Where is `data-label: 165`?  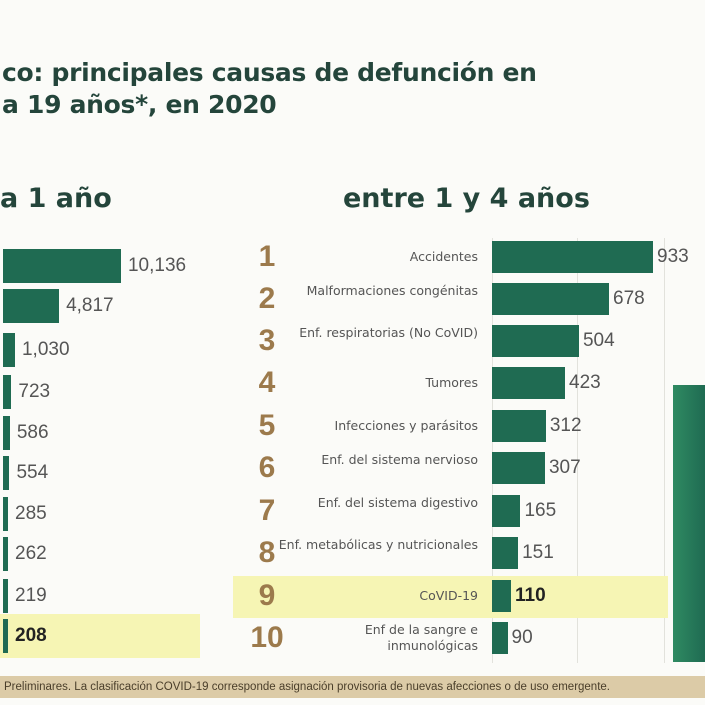 data-label: 165 is located at coordinates (540, 510).